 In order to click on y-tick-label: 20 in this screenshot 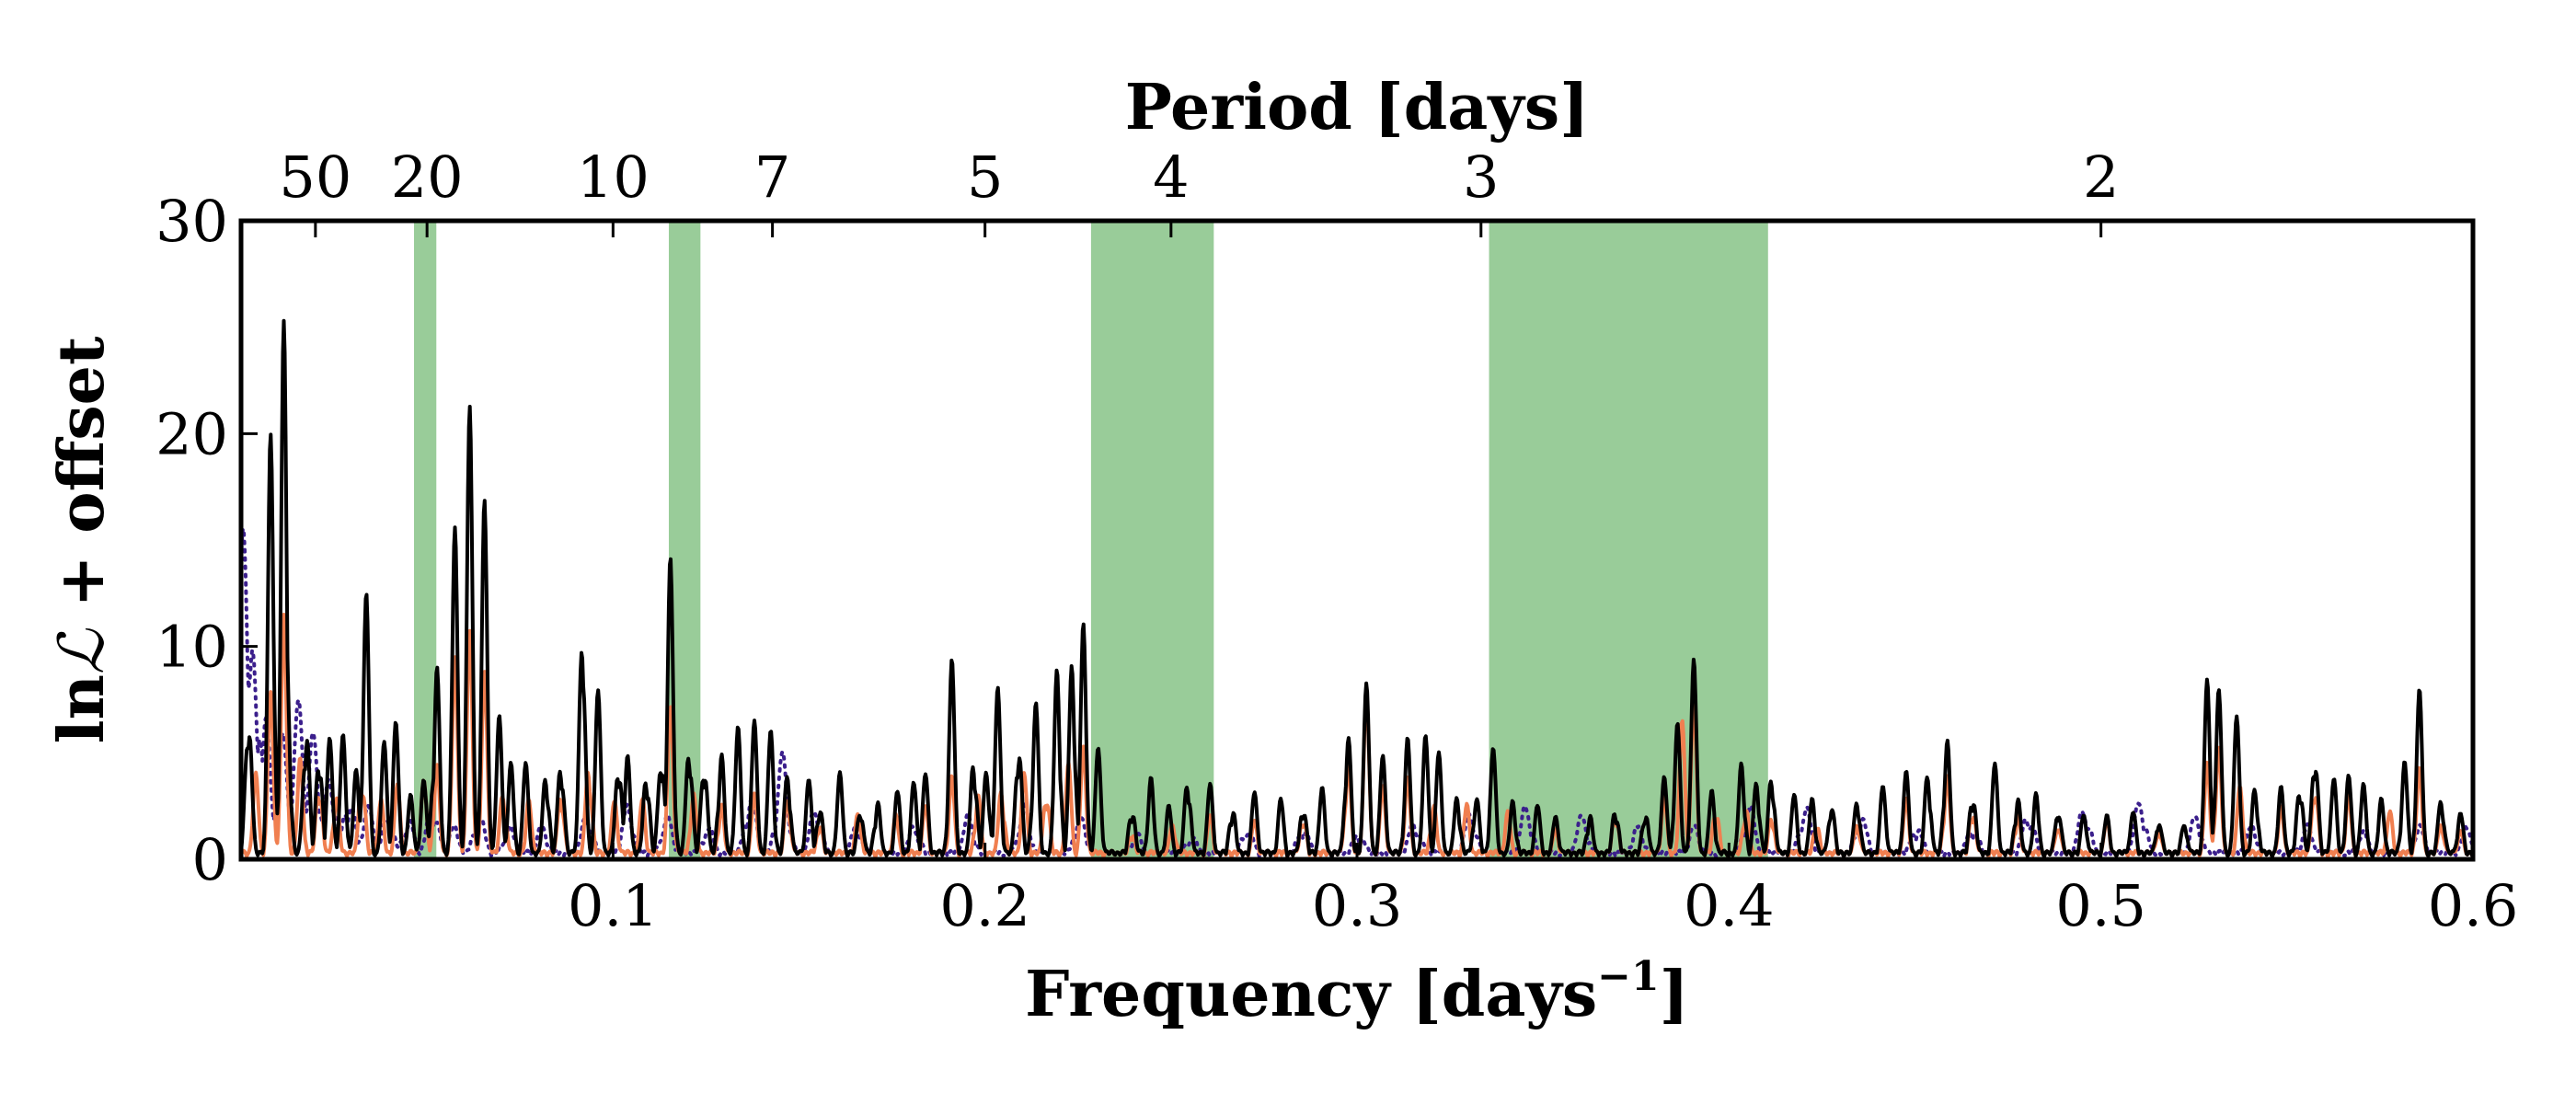, I will do `click(191, 433)`.